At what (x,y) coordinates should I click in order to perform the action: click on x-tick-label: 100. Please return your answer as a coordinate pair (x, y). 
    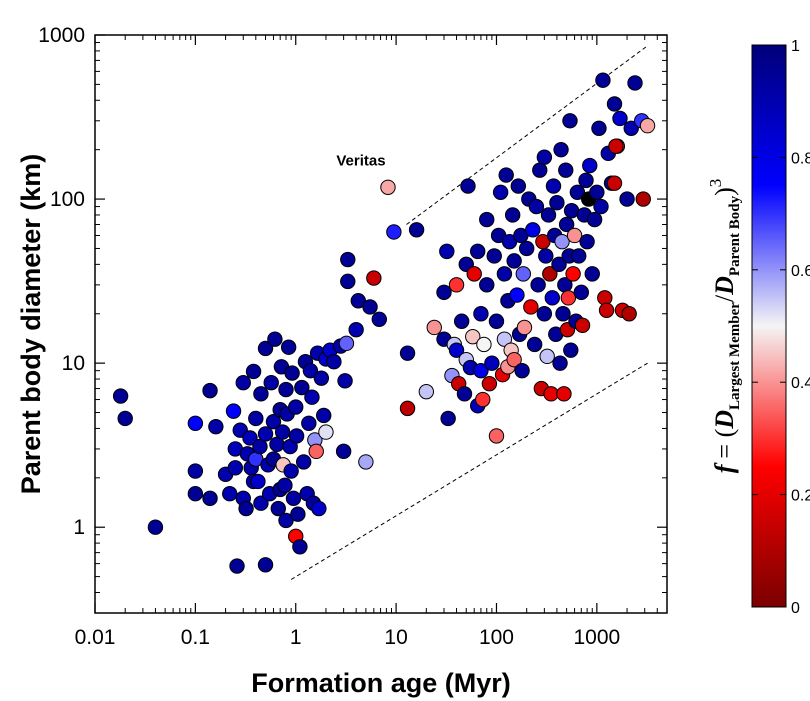
    Looking at the image, I should click on (496, 637).